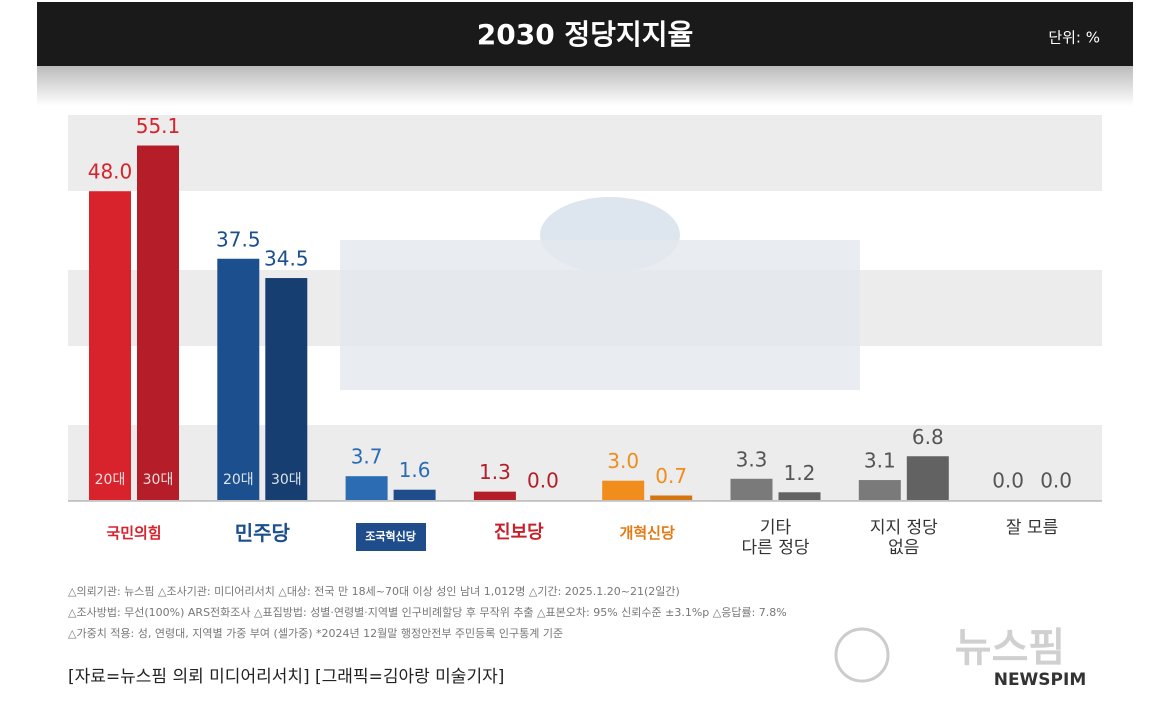  Describe the element at coordinates (286, 677) in the screenshot. I see `source: [자료=뉴스핌 의뢰 미디어리서치] [그래픽=김아랑 미술기자]` at that location.